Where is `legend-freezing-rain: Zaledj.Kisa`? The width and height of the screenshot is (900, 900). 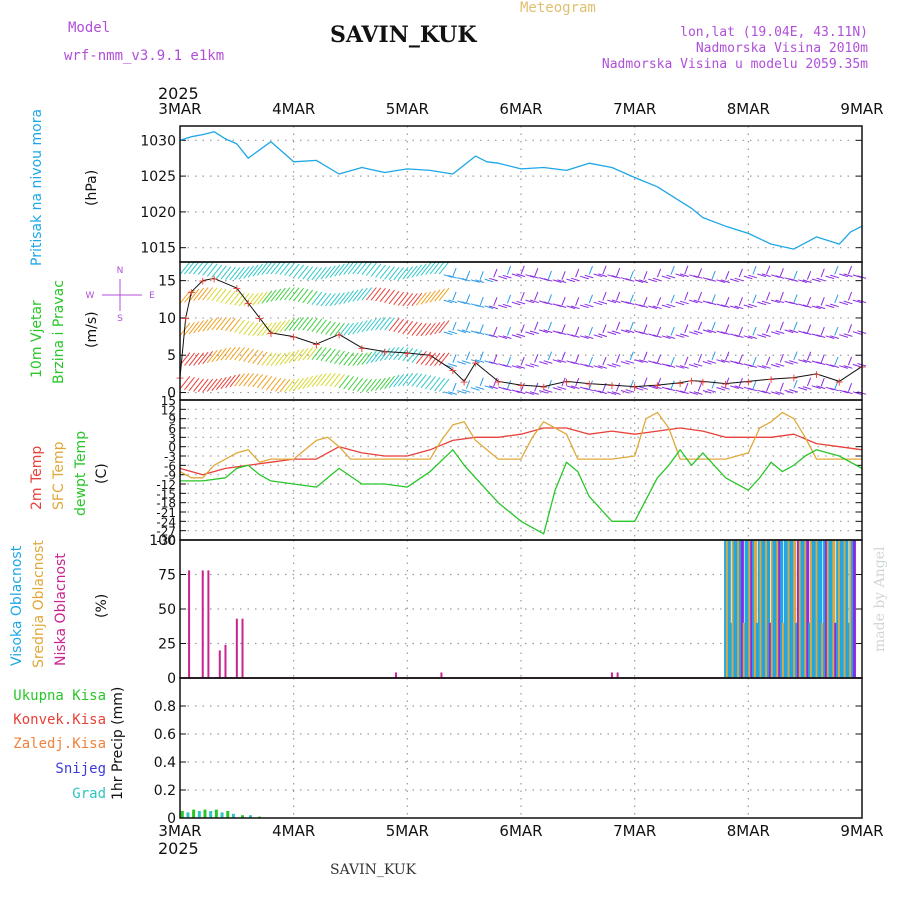
legend-freezing-rain: Zaledj.Kisa is located at coordinates (59, 744).